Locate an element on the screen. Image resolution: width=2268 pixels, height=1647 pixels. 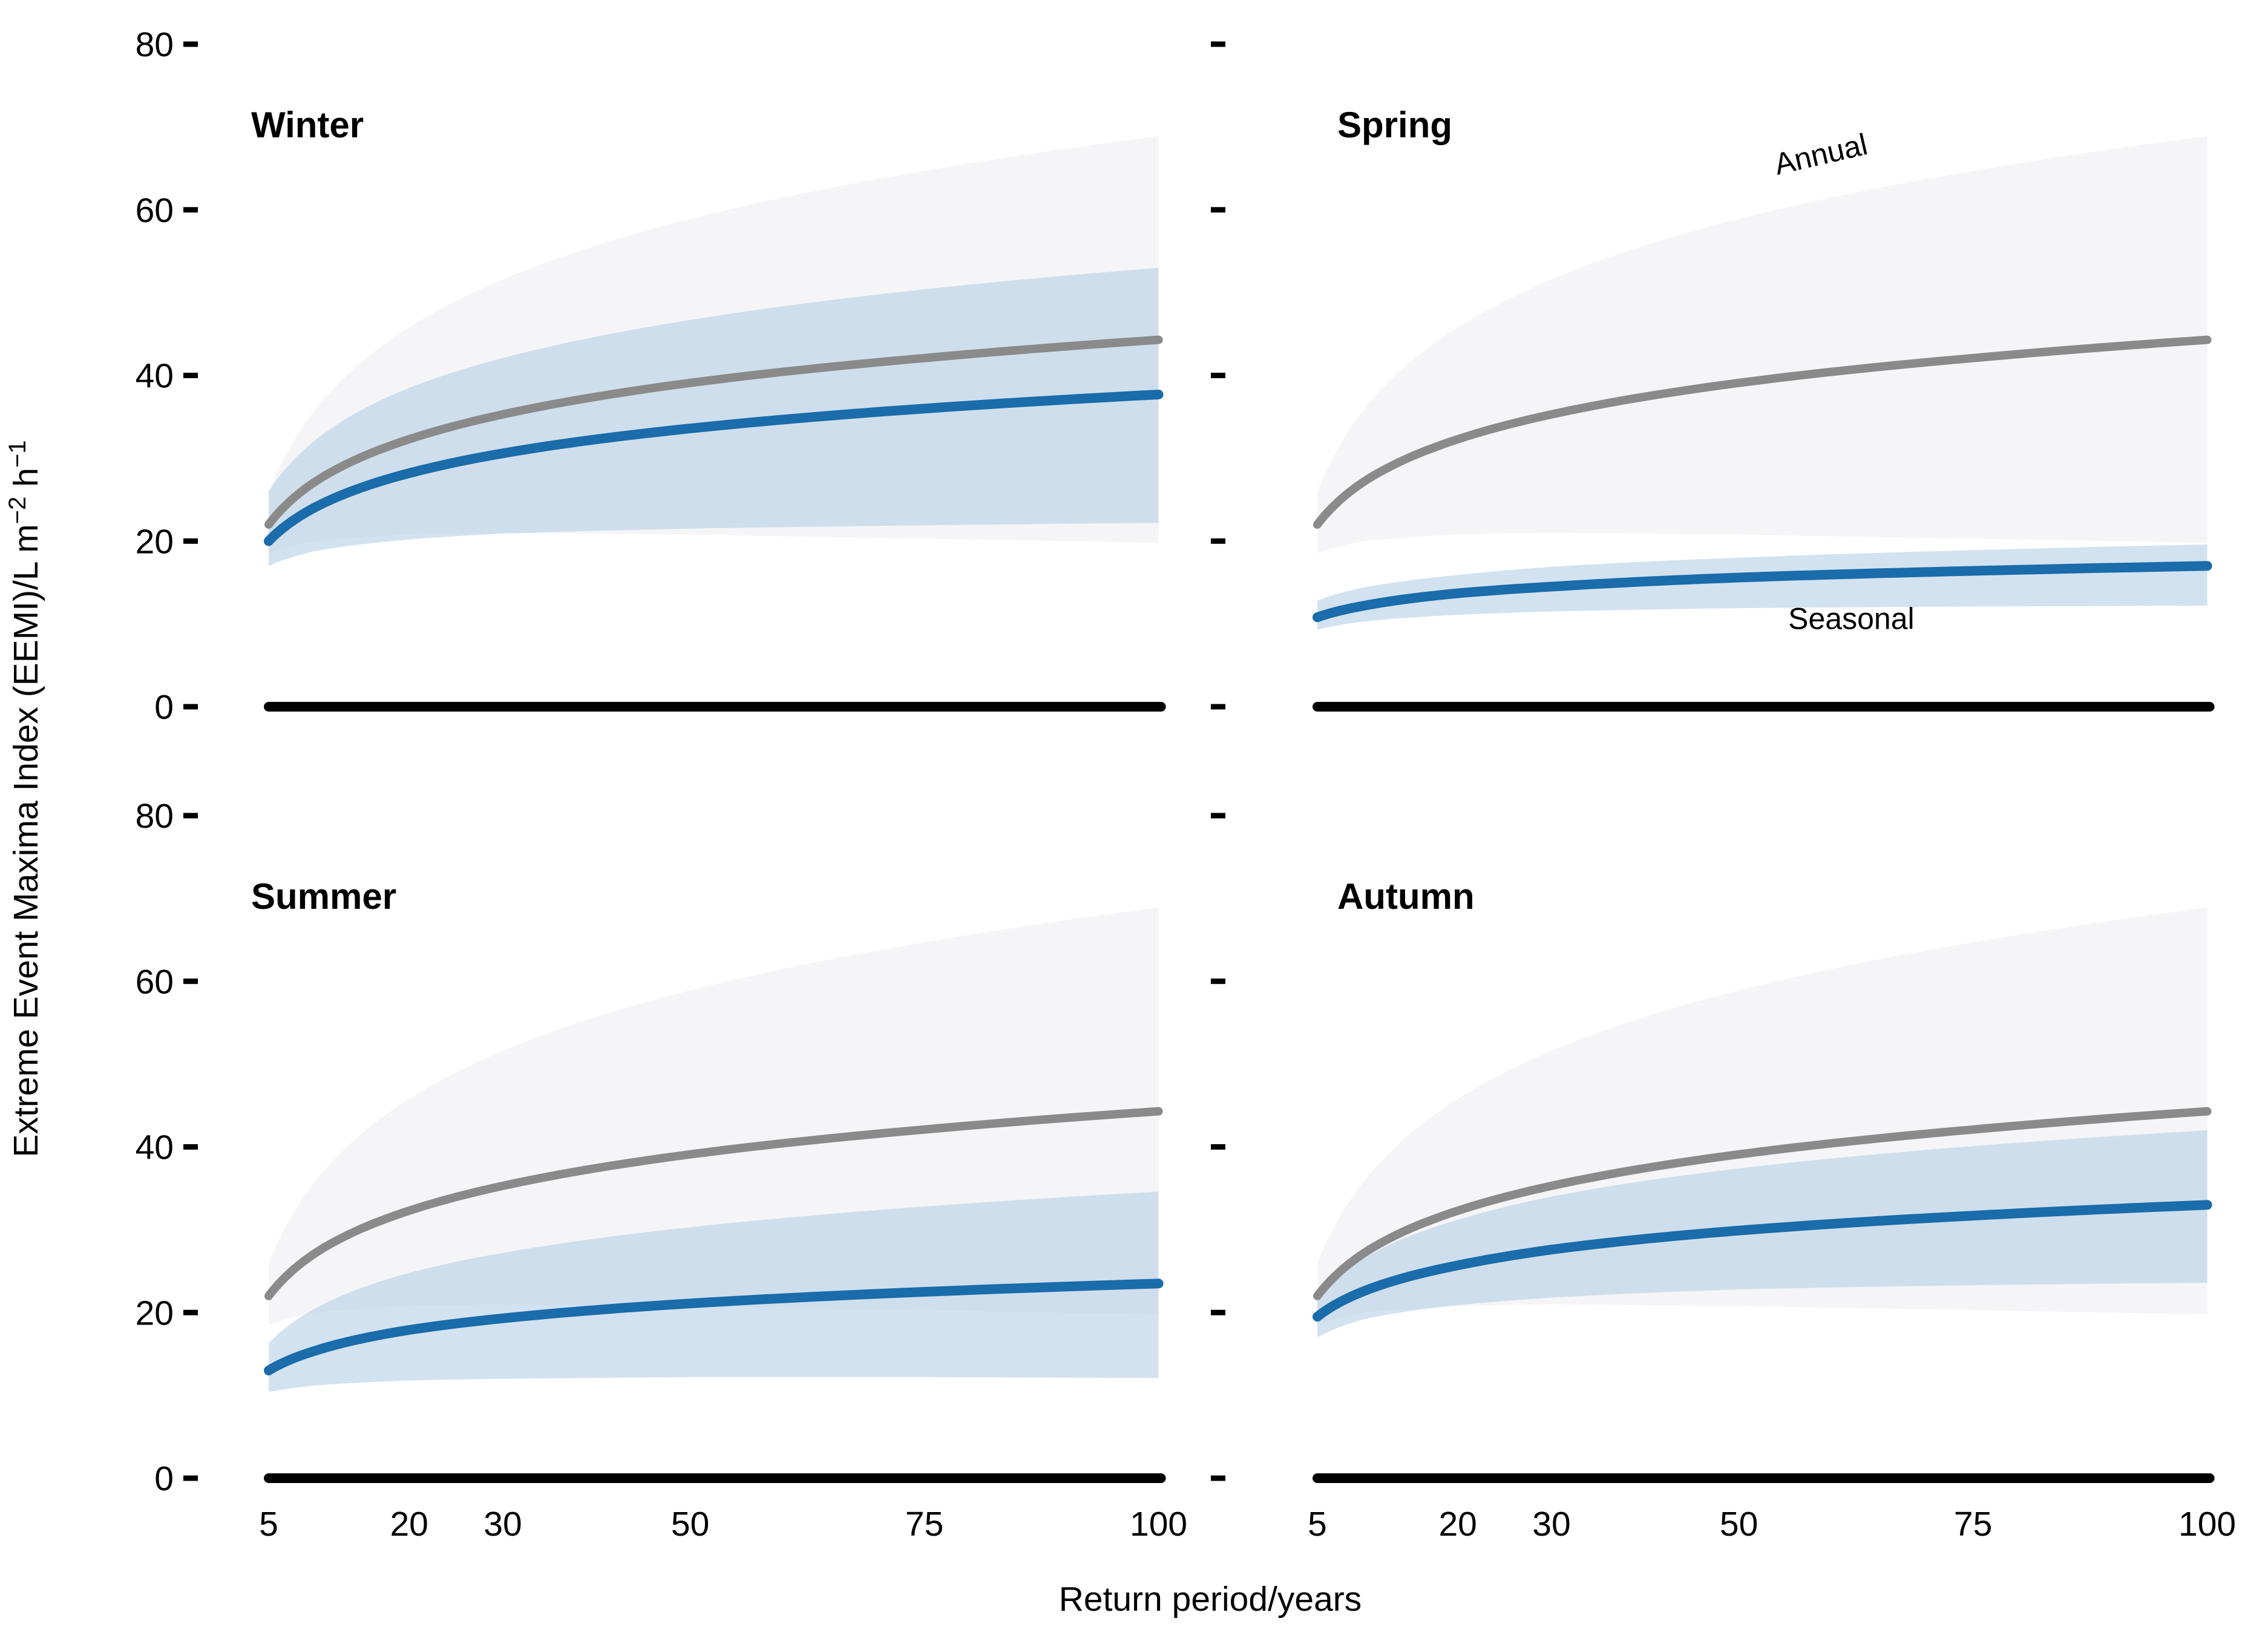
panel-title-winter: Winter is located at coordinates (308, 125).